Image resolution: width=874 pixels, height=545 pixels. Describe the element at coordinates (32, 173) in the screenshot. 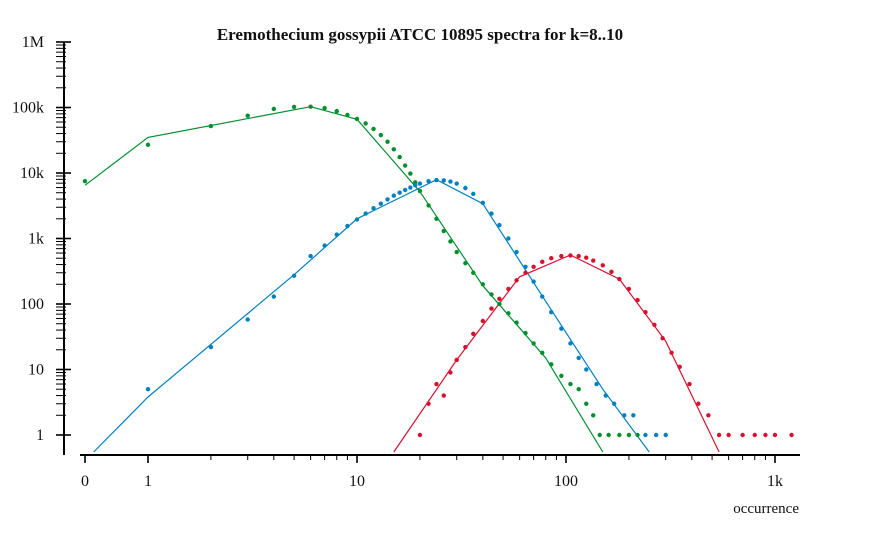

I see `y-tick-label: 10k` at that location.